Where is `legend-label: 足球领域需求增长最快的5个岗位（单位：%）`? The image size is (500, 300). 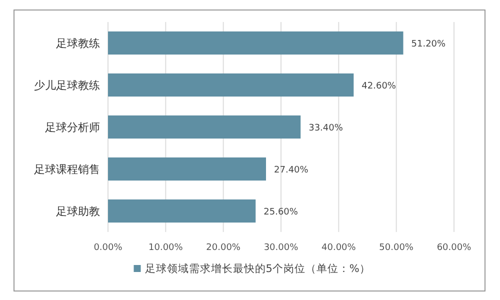
legend-label: 足球领域需求增长最快的5个岗位（单位：%） is located at coordinates (257, 268).